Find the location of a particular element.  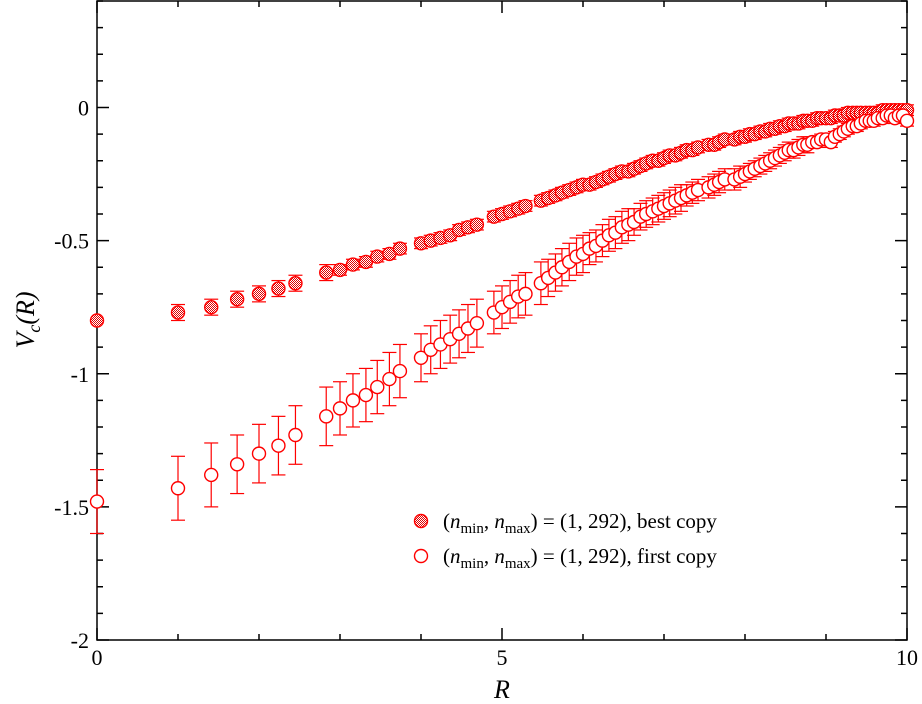

x-axis-title: R is located at coordinates (501, 689).